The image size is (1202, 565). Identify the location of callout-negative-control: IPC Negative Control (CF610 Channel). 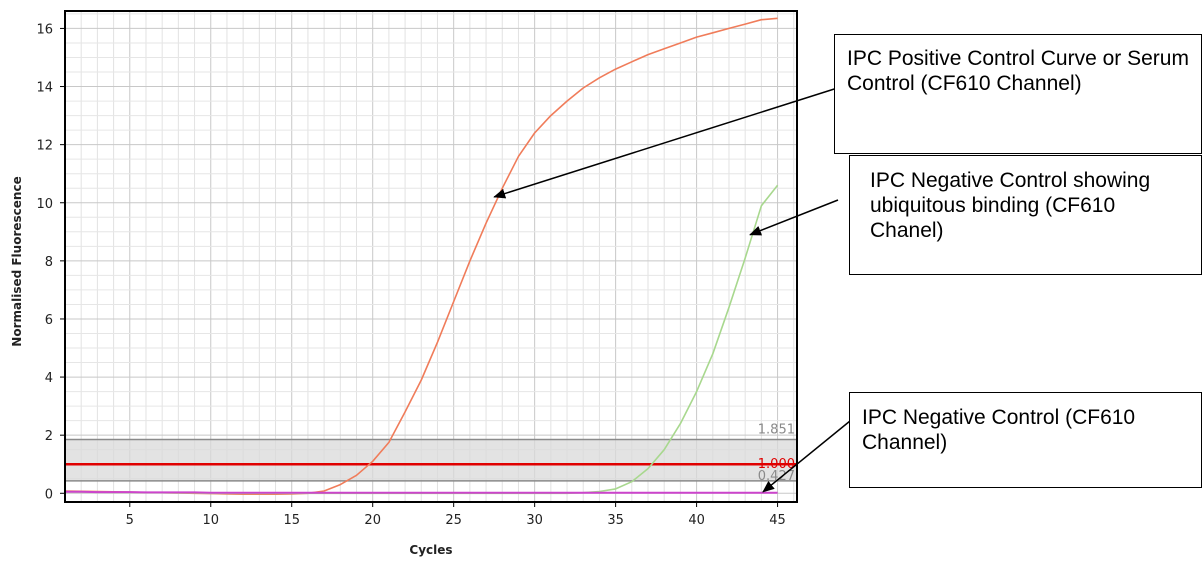
(1025, 440).